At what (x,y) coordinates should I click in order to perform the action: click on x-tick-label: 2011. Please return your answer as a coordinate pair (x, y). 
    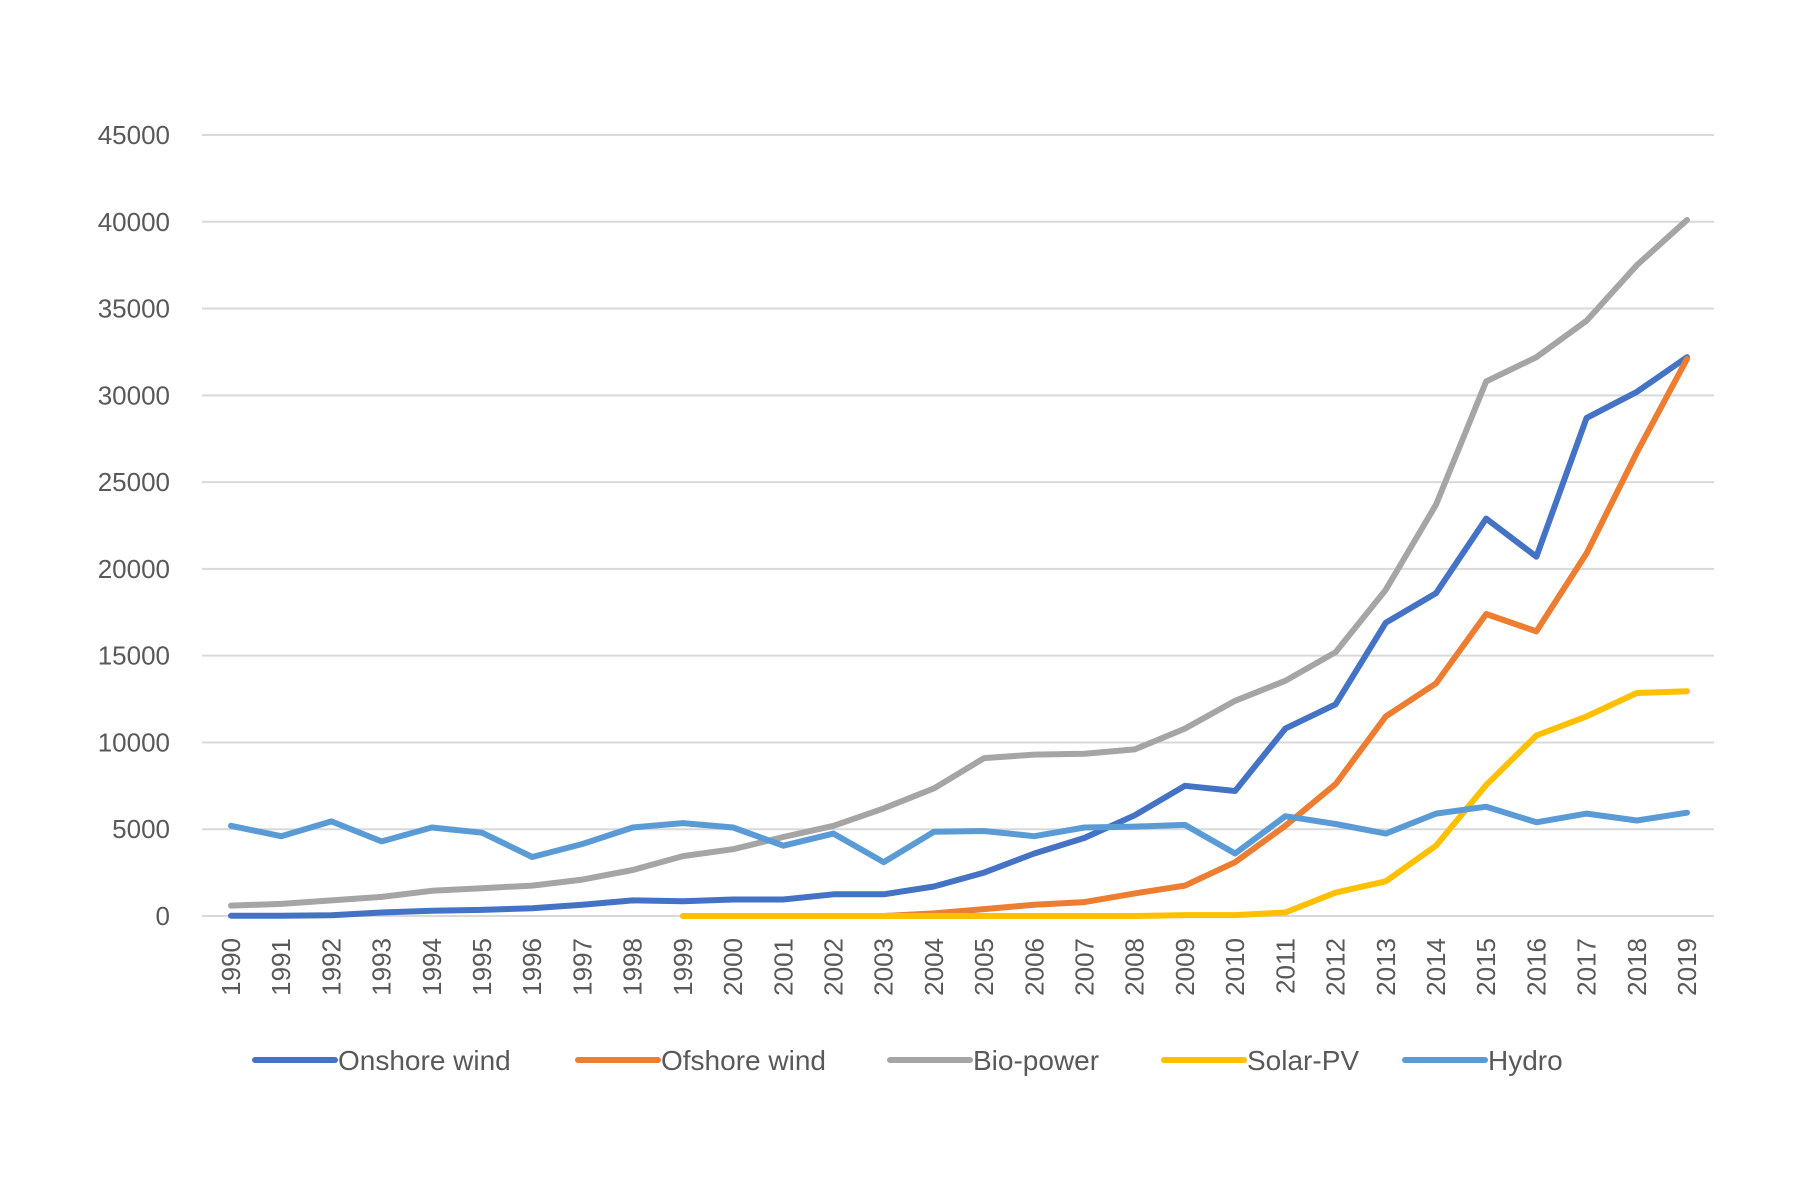
    Looking at the image, I should click on (1285, 966).